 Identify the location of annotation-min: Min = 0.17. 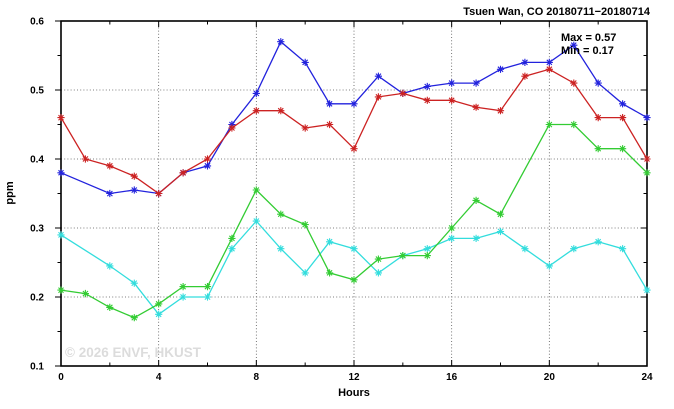
(587, 51).